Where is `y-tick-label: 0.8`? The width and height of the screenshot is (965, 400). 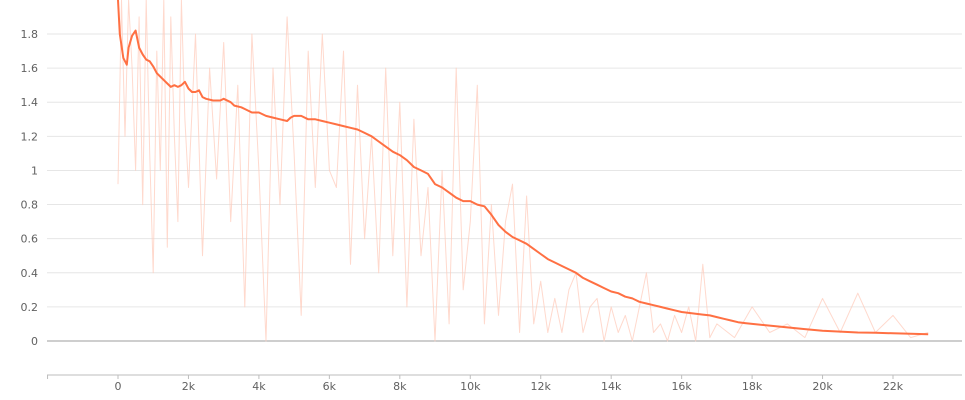 y-tick-label: 0.8 is located at coordinates (30, 205).